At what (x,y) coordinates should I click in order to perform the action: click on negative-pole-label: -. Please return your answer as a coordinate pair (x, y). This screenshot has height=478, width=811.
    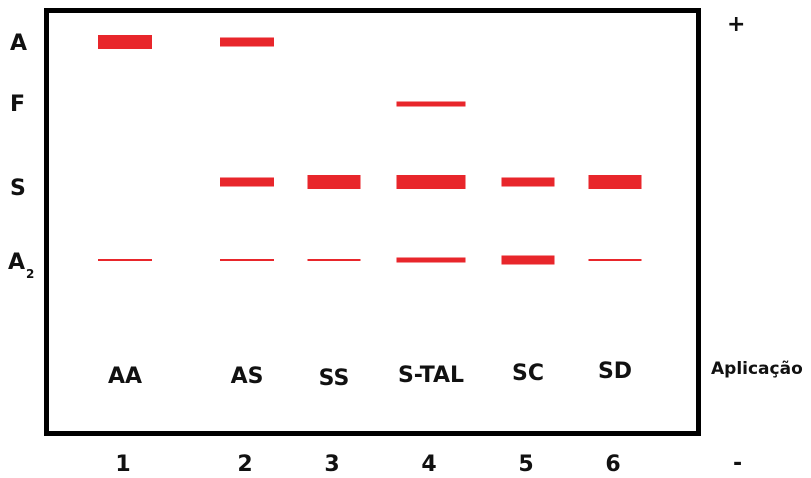
    Looking at the image, I should click on (737, 463).